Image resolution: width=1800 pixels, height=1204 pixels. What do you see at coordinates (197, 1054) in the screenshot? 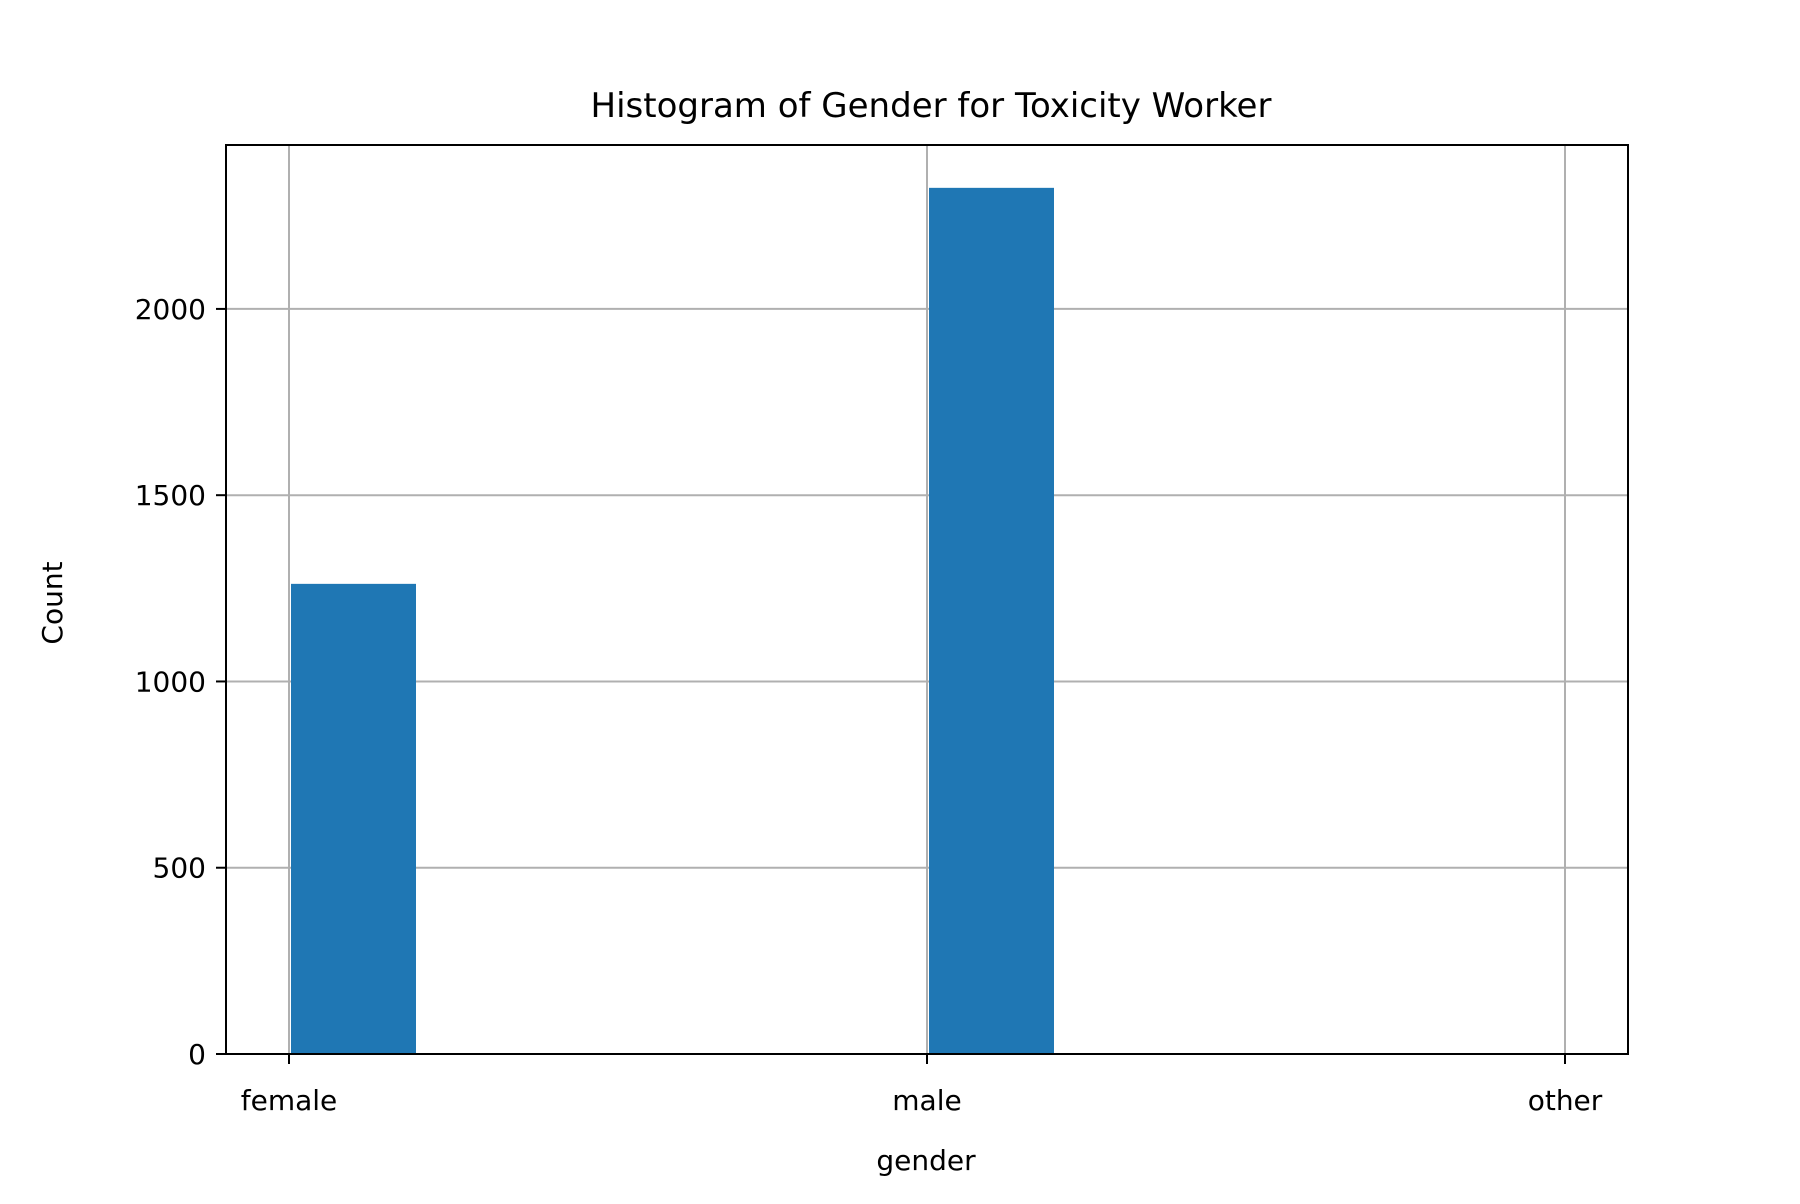
I see `y-tick-label: 0` at bounding box center [197, 1054].